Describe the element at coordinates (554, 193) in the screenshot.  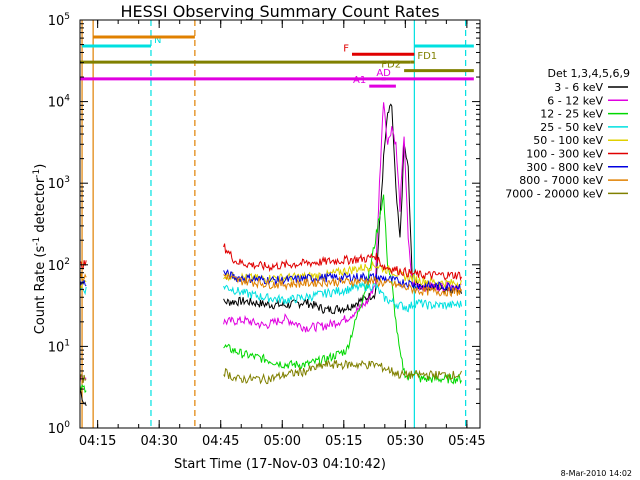
I see `legend-label: 7000 - 20000 keV` at that location.